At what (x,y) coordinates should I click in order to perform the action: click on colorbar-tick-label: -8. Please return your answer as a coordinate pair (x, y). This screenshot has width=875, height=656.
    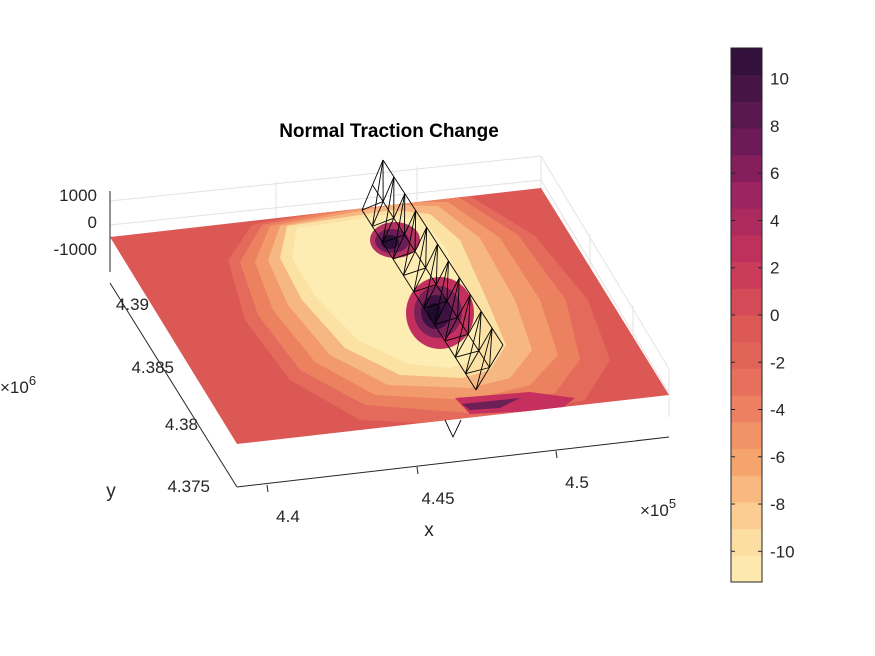
    Looking at the image, I should click on (777, 504).